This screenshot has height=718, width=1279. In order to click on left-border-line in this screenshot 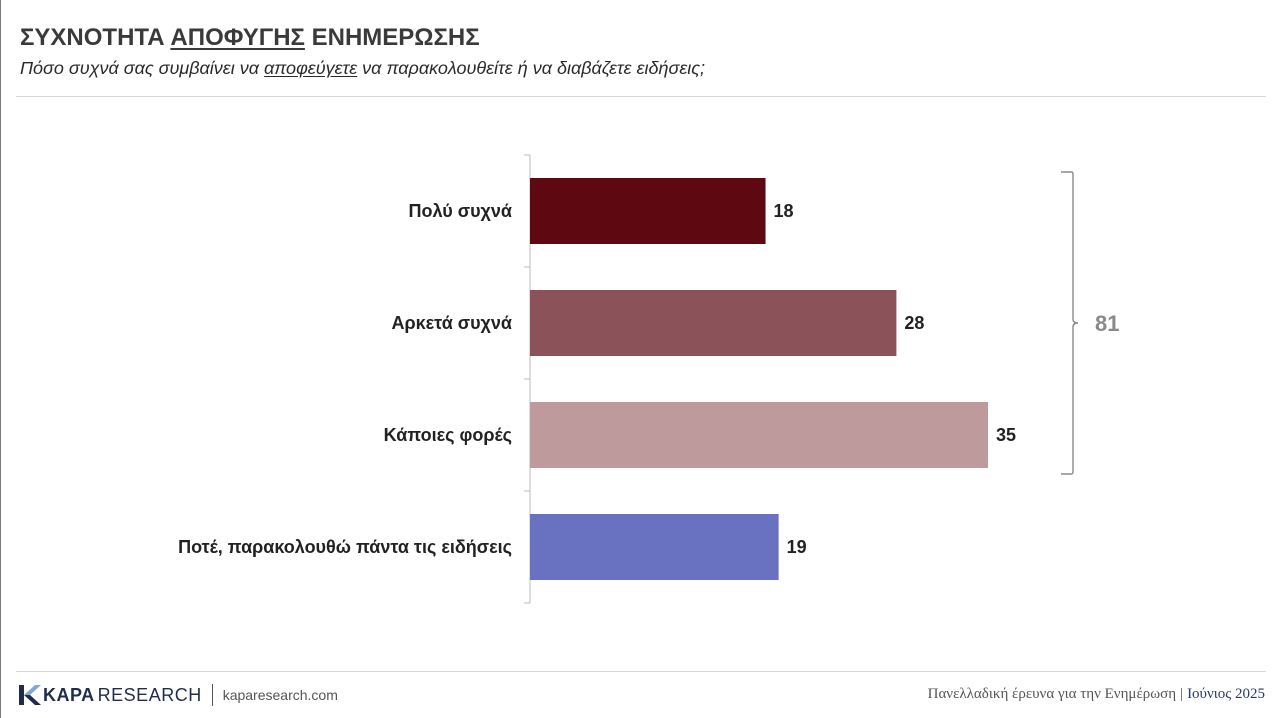, I will do `click(0, 359)`.